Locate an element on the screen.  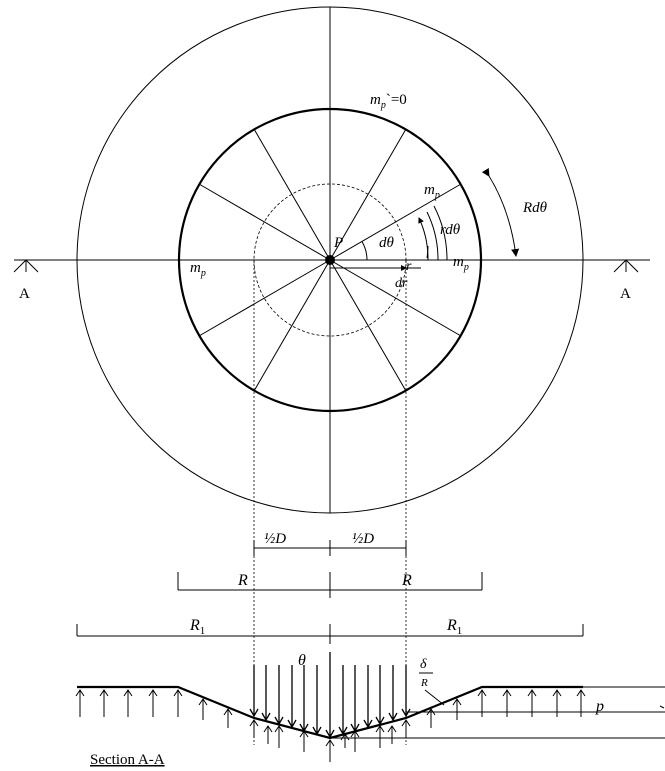
R-right-label: R is located at coordinates (406, 580).